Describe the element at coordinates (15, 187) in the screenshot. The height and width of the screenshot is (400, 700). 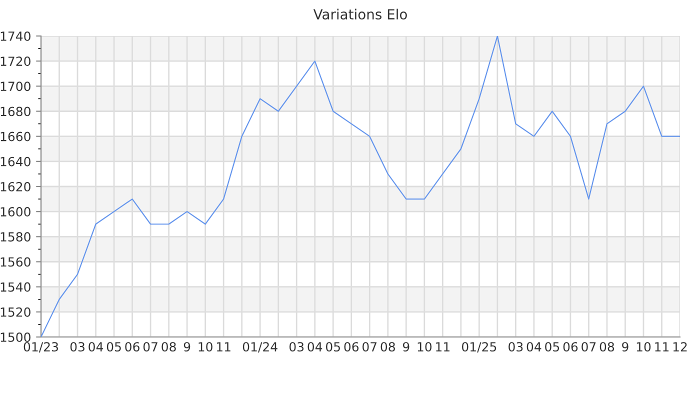
I see `y-tick-label: 1620` at that location.